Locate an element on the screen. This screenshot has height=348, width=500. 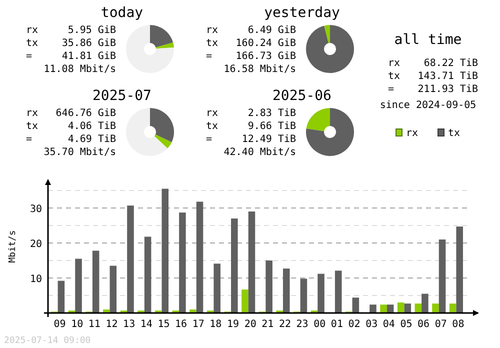
x-tick-label: 14 is located at coordinates (146, 324).